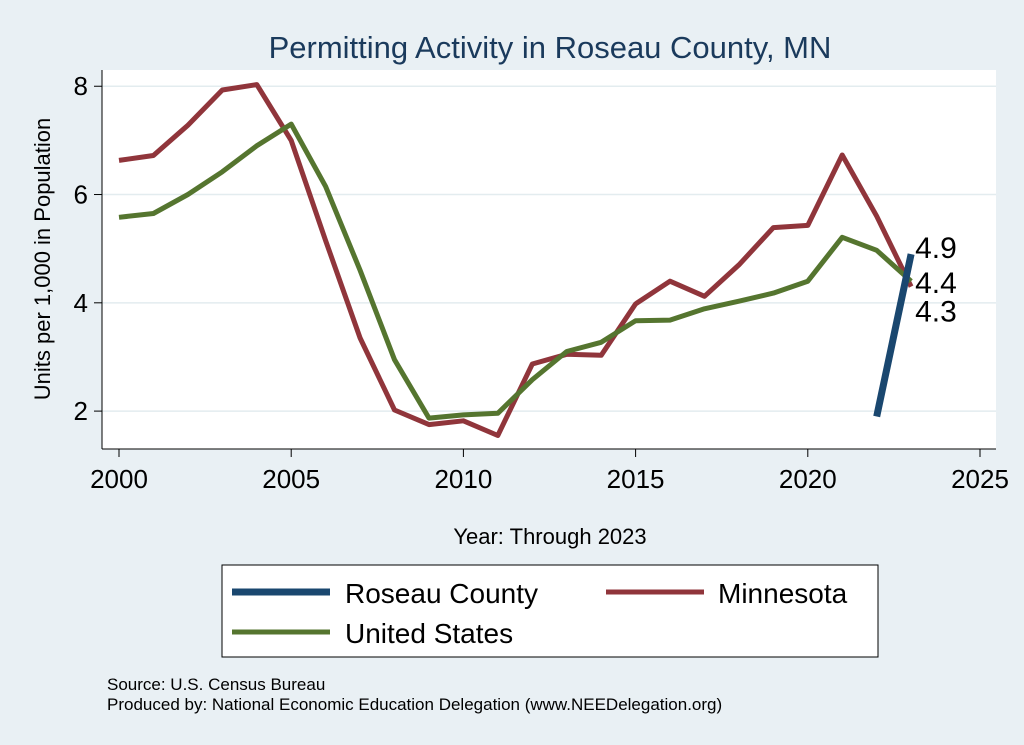  Describe the element at coordinates (119, 479) in the screenshot. I see `x-tick-label: 2000` at that location.